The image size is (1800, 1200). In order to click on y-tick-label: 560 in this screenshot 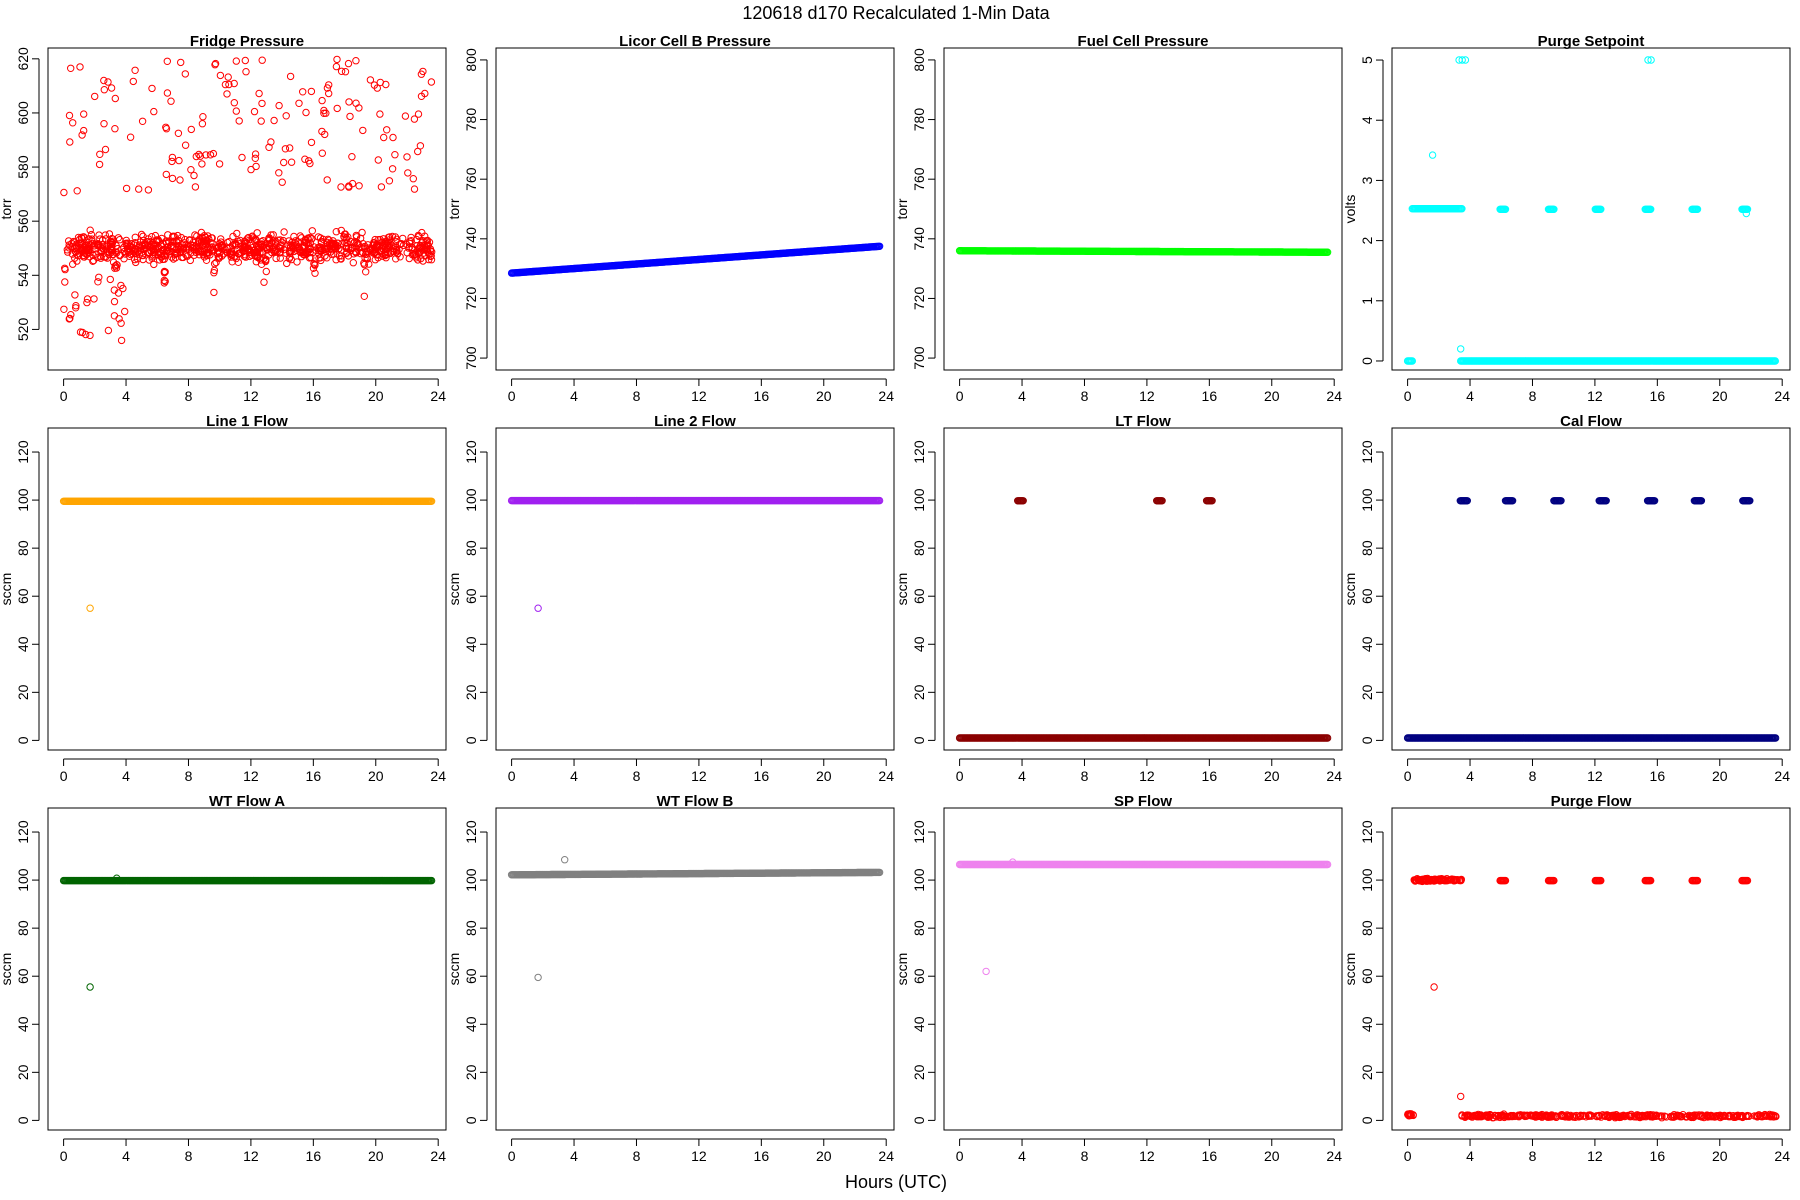, I will do `click(23, 221)`.